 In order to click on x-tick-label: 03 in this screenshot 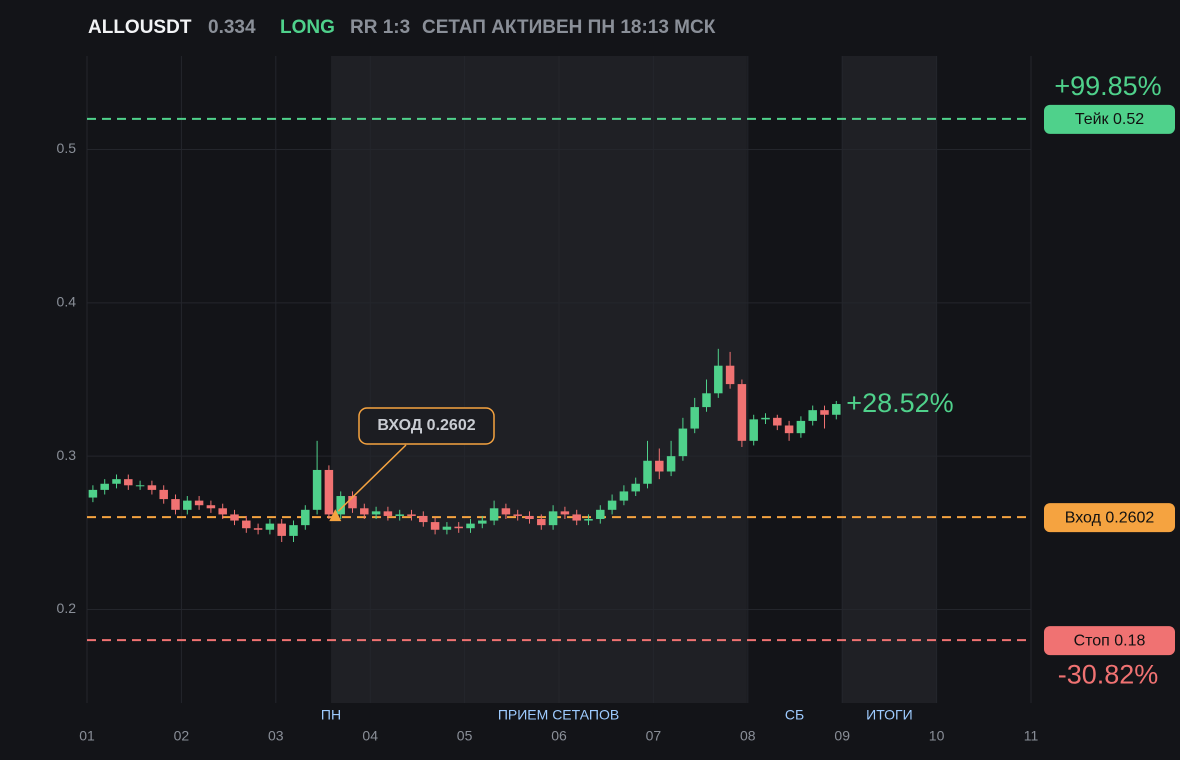, I will do `click(276, 736)`.